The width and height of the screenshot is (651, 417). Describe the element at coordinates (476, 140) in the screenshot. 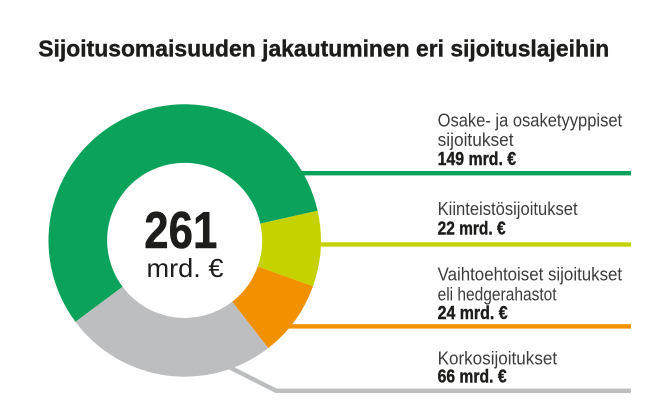

I see `svg-text: sijoitukset` at that location.